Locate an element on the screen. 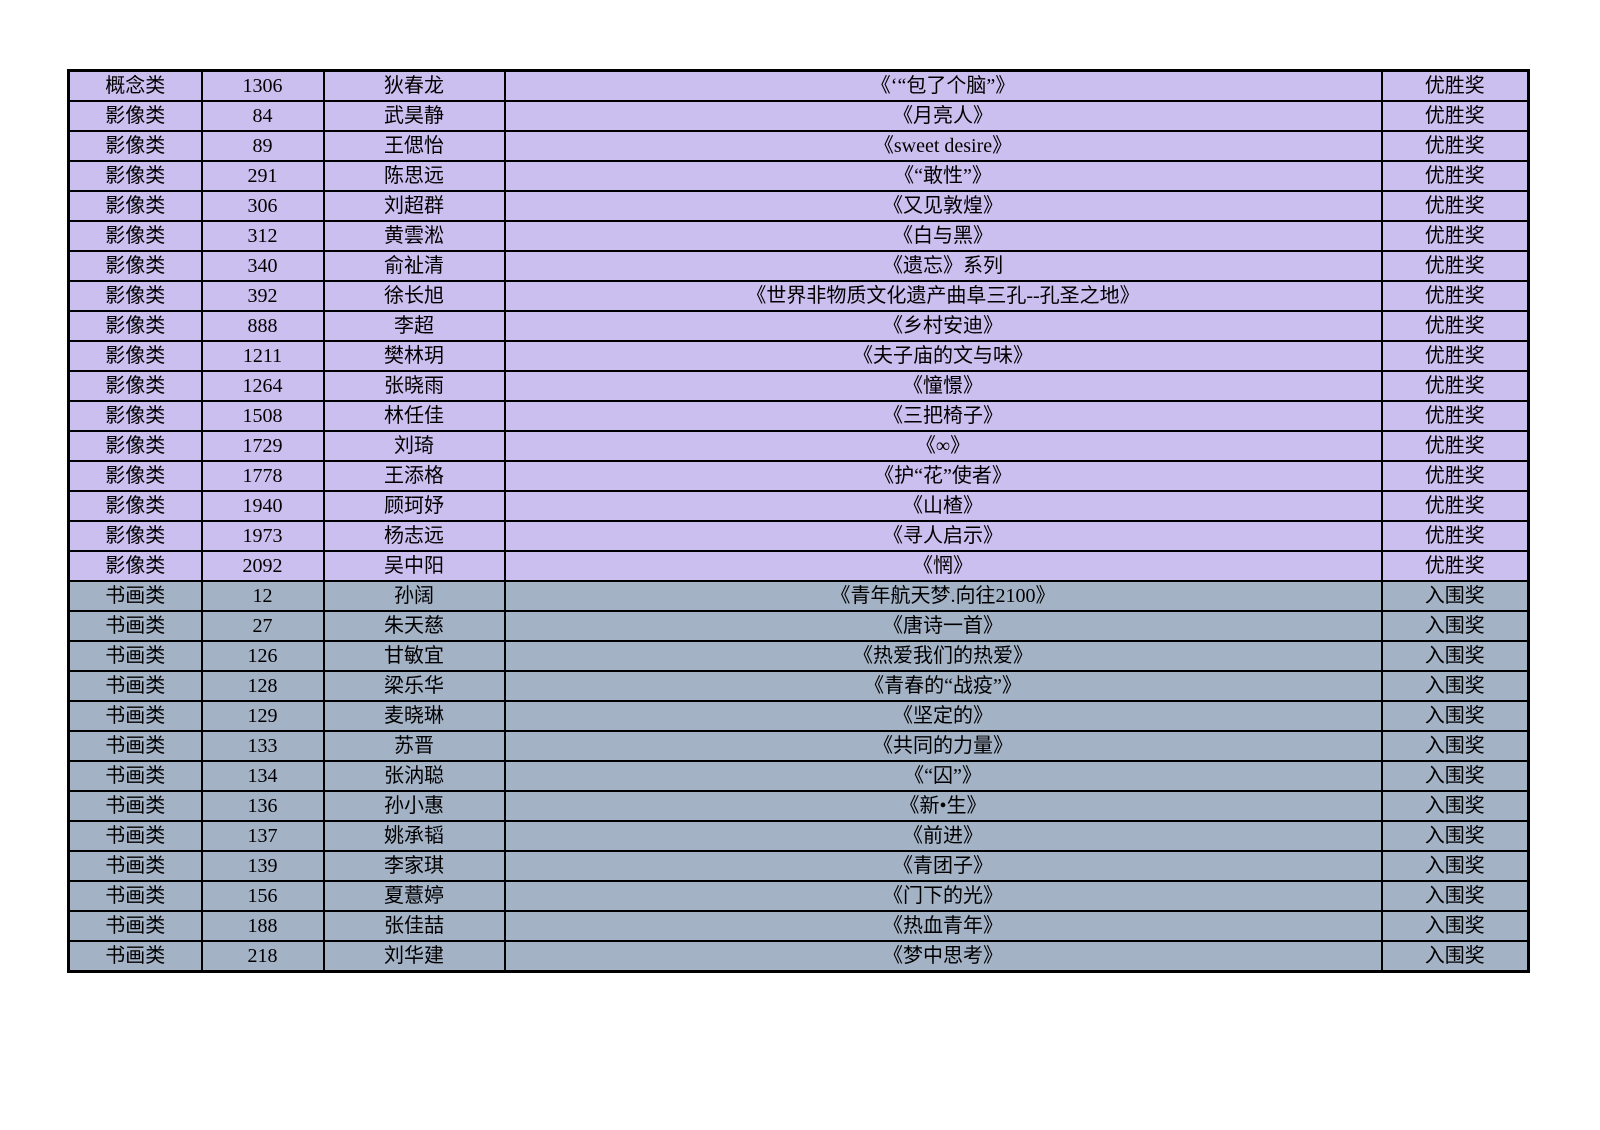 Image resolution: width=1600 pixels, height=1130 pixels. table-row: 影像类 340 俞祉清 《遗忘》系列 优胜奖 is located at coordinates (798, 266).